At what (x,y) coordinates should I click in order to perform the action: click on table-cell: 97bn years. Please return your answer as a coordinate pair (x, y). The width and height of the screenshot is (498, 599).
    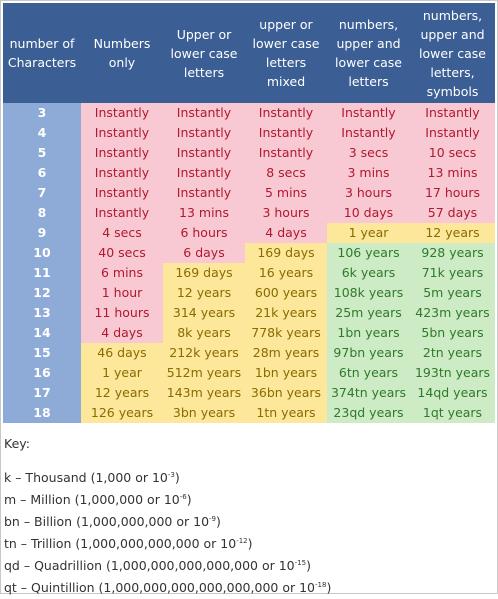
    Looking at the image, I should click on (368, 353).